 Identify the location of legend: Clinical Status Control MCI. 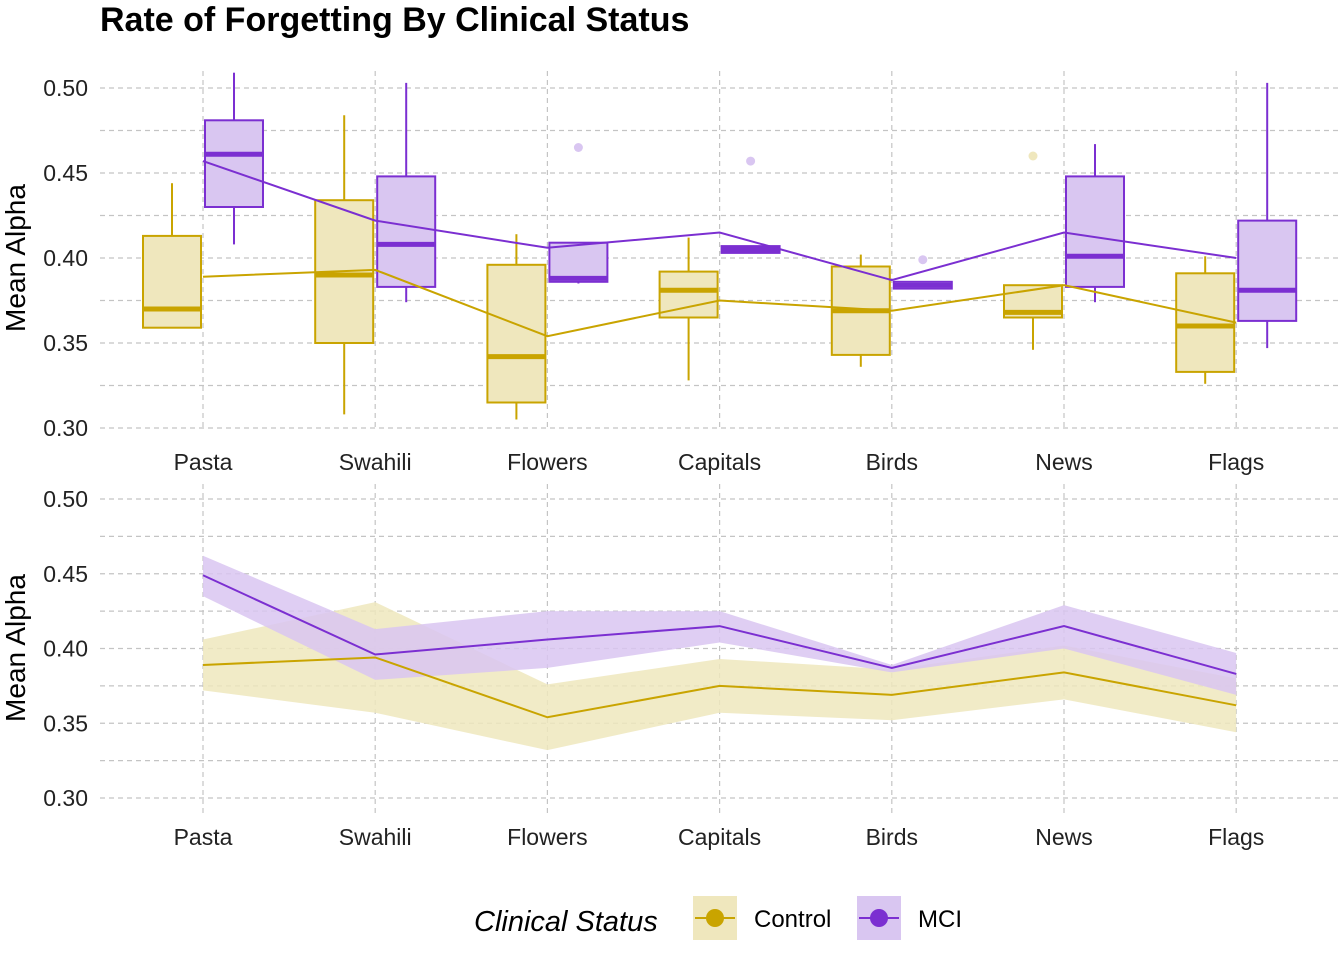
(718, 918).